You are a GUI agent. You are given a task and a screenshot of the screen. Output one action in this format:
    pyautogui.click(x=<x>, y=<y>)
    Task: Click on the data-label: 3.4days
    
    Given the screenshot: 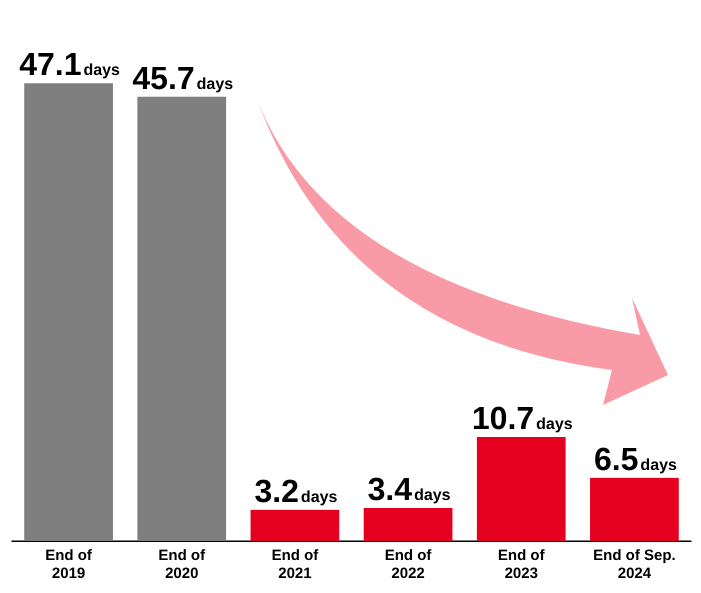 What is the action you would take?
    pyautogui.click(x=409, y=488)
    